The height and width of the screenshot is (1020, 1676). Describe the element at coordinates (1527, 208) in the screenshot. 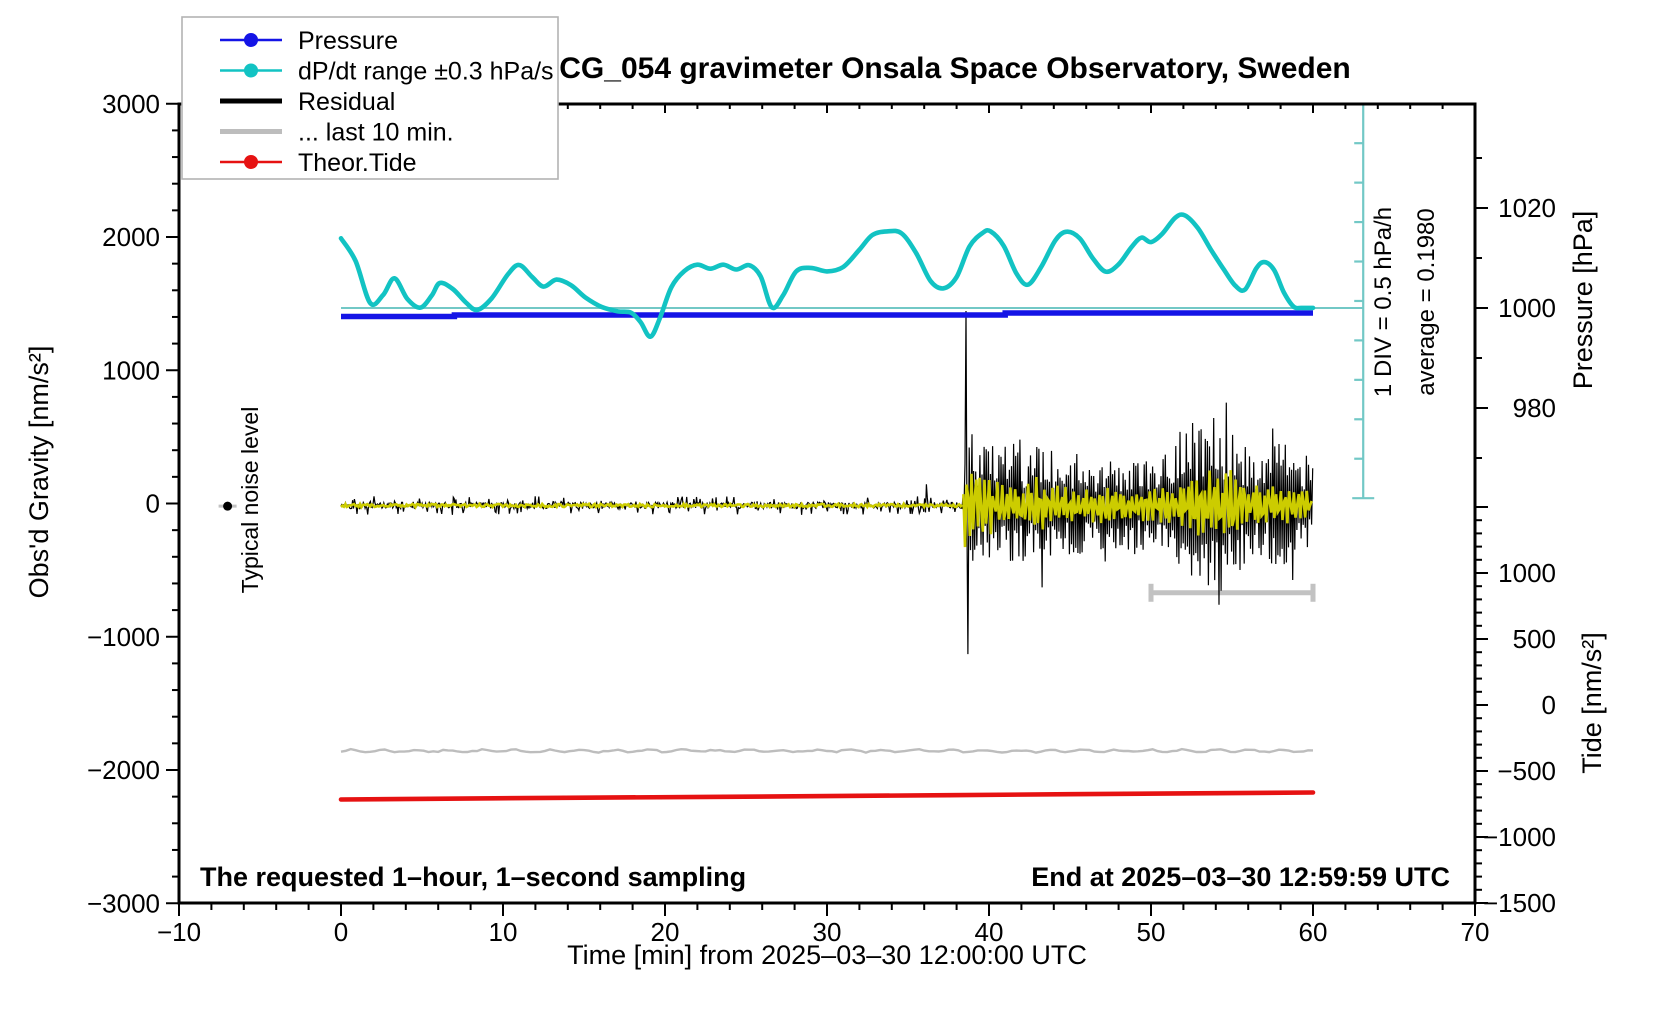

I see `pressure-tick-label: 1020` at that location.